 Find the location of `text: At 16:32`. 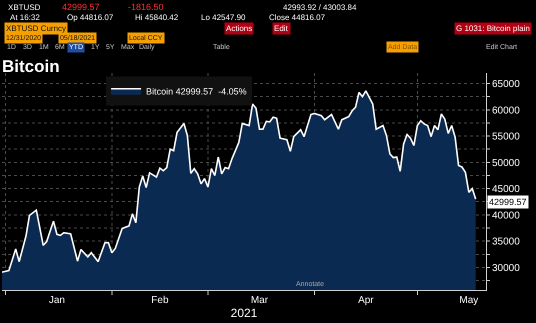

text: At 16:32 is located at coordinates (25, 17).